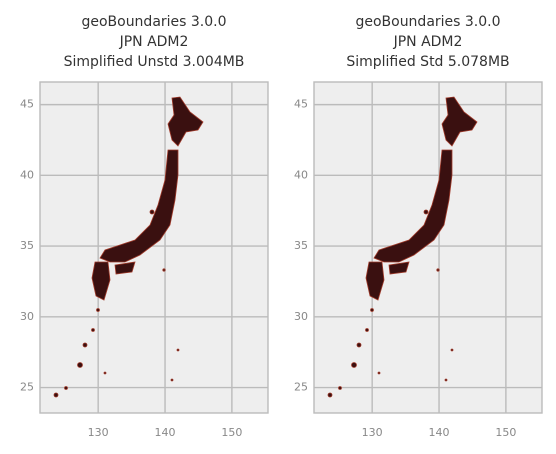  I want to click on chart-title: Simplified Unstd 3.004MB, so click(154, 62).